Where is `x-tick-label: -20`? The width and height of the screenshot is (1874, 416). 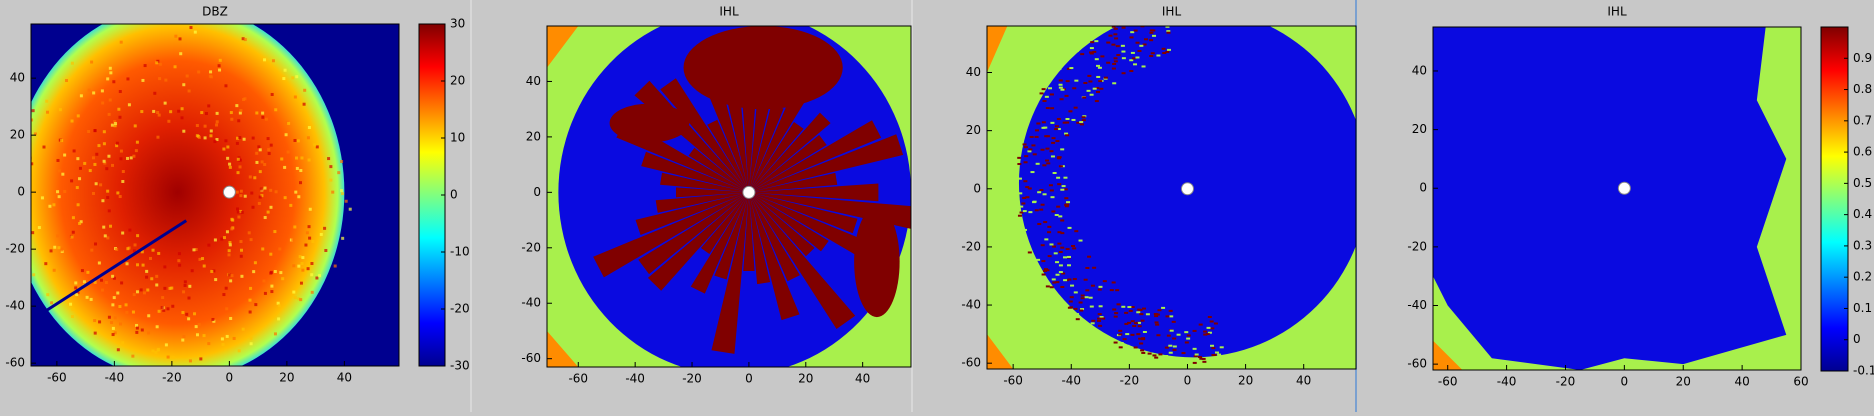
x-tick-label: -20 is located at coordinates (1130, 381).